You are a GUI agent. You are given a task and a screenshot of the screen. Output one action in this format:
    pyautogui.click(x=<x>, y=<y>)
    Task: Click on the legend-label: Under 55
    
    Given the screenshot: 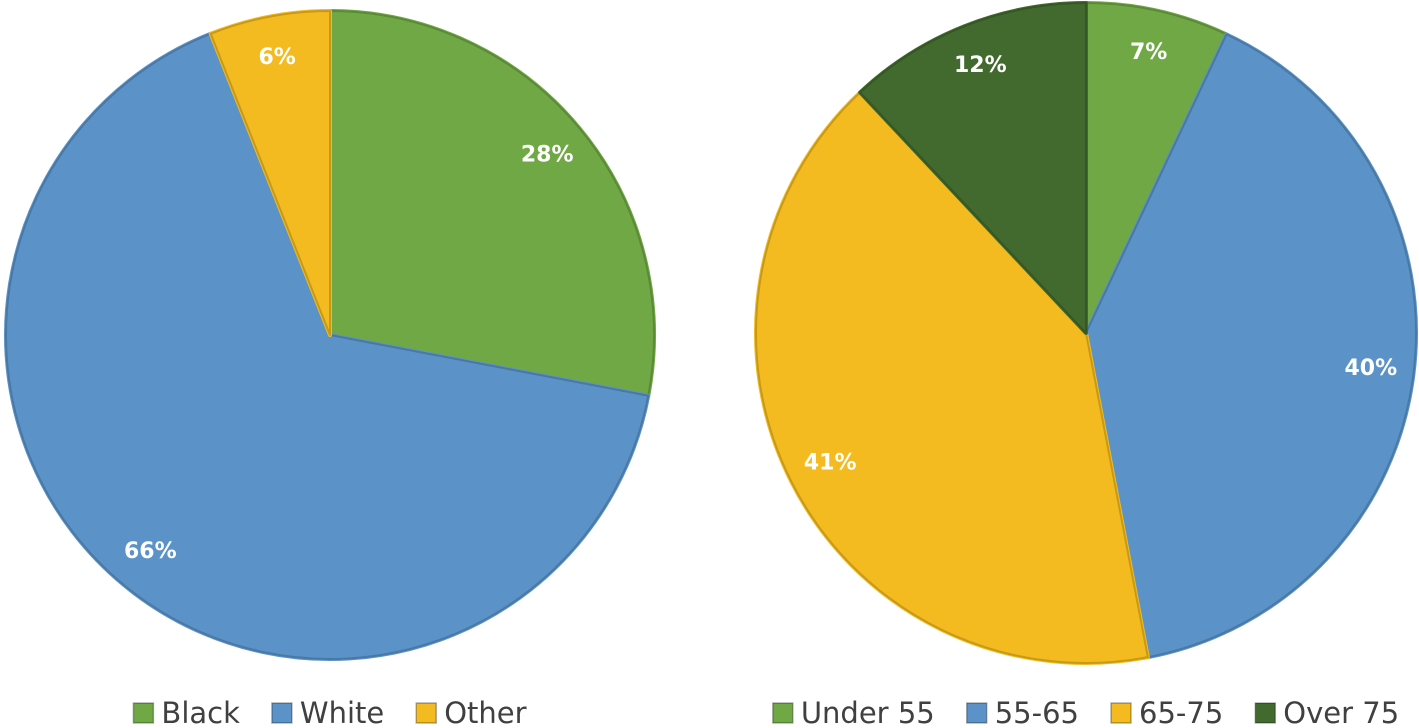 What is the action you would take?
    pyautogui.click(x=868, y=712)
    